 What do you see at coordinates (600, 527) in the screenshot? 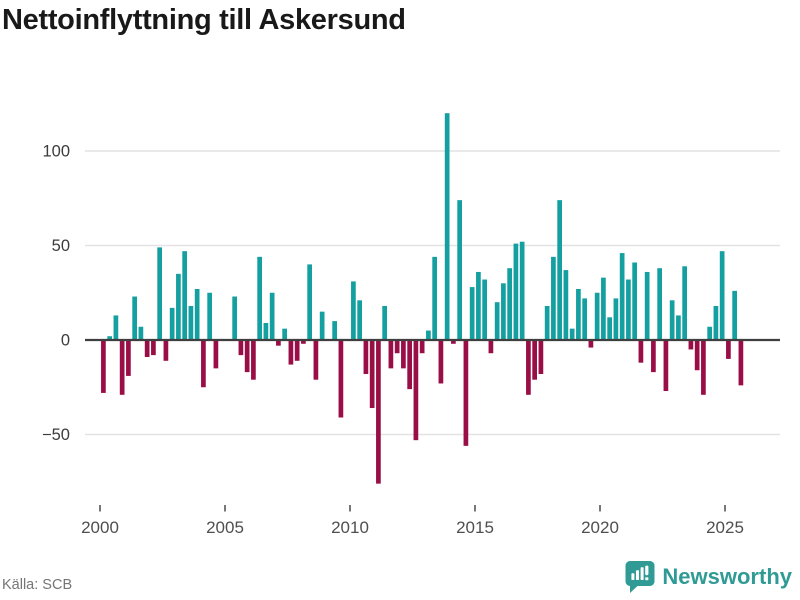
I see `x-axis-label: 2020` at bounding box center [600, 527].